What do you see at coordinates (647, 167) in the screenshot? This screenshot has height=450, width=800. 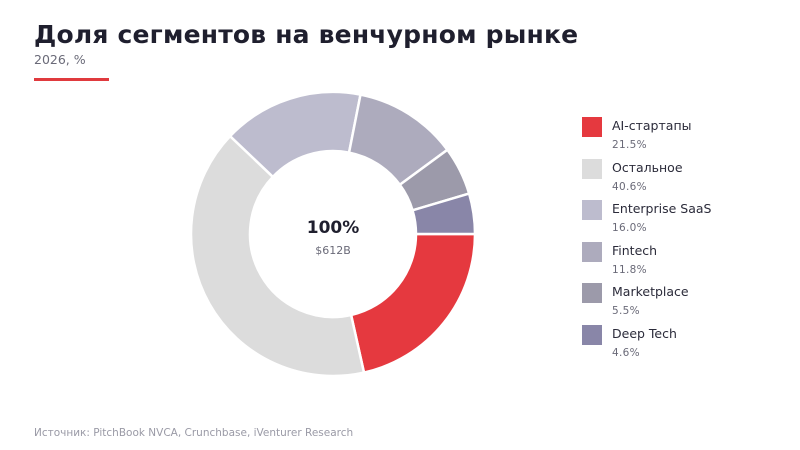 I see `legend-label: Остальное` at bounding box center [647, 167].